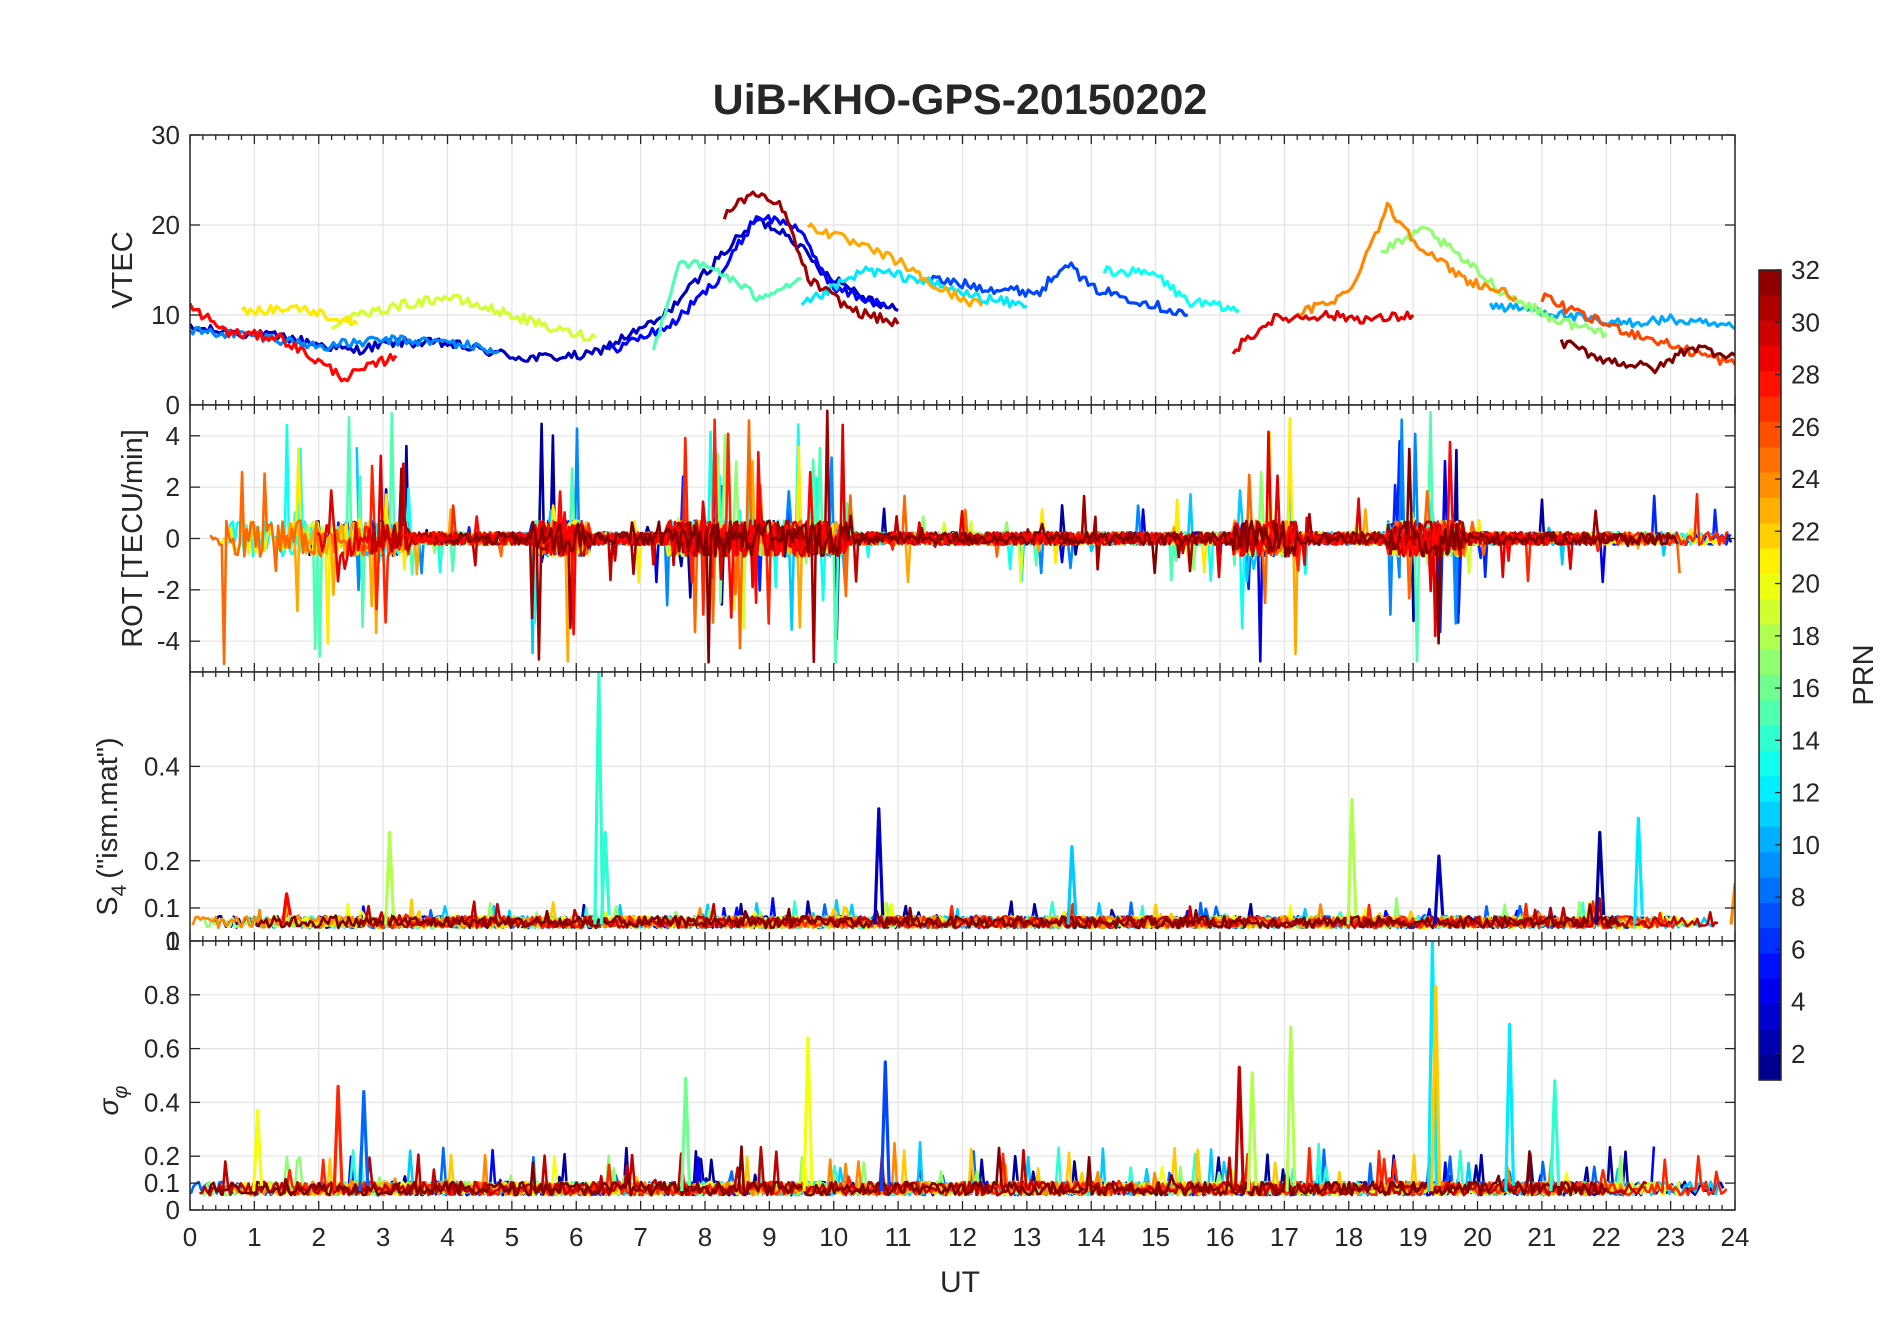  I want to click on x-tick-label: 1, so click(254, 1237).